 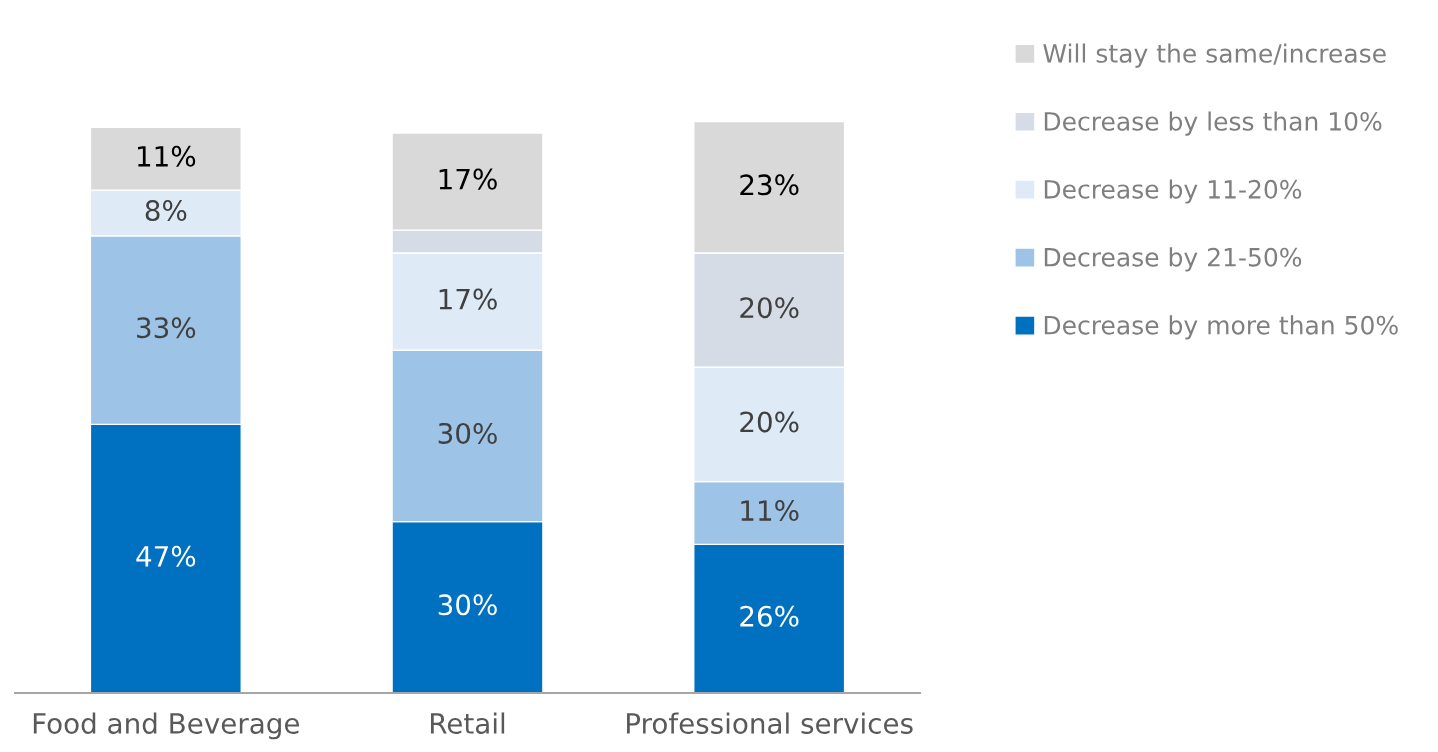 I want to click on data-label: 26%, so click(x=769, y=616).